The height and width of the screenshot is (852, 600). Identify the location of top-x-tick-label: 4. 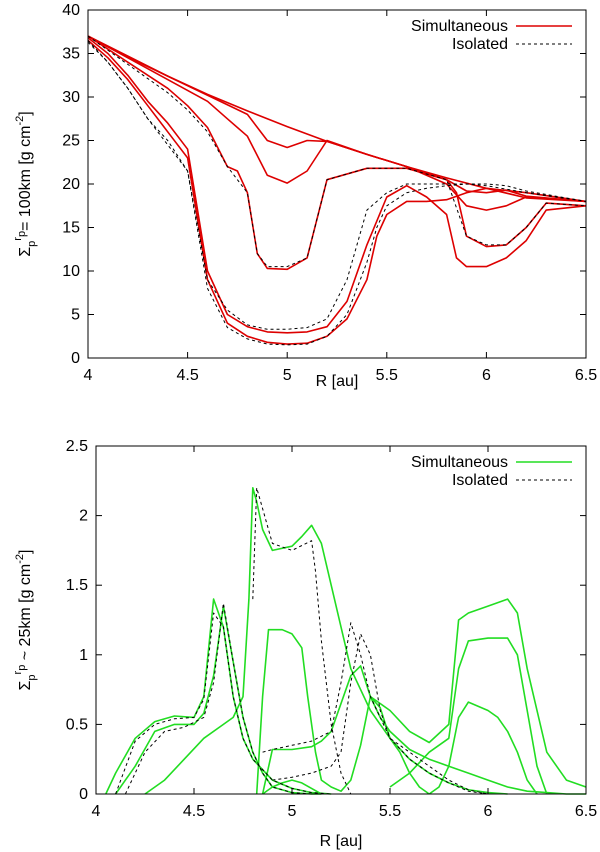
(88, 375).